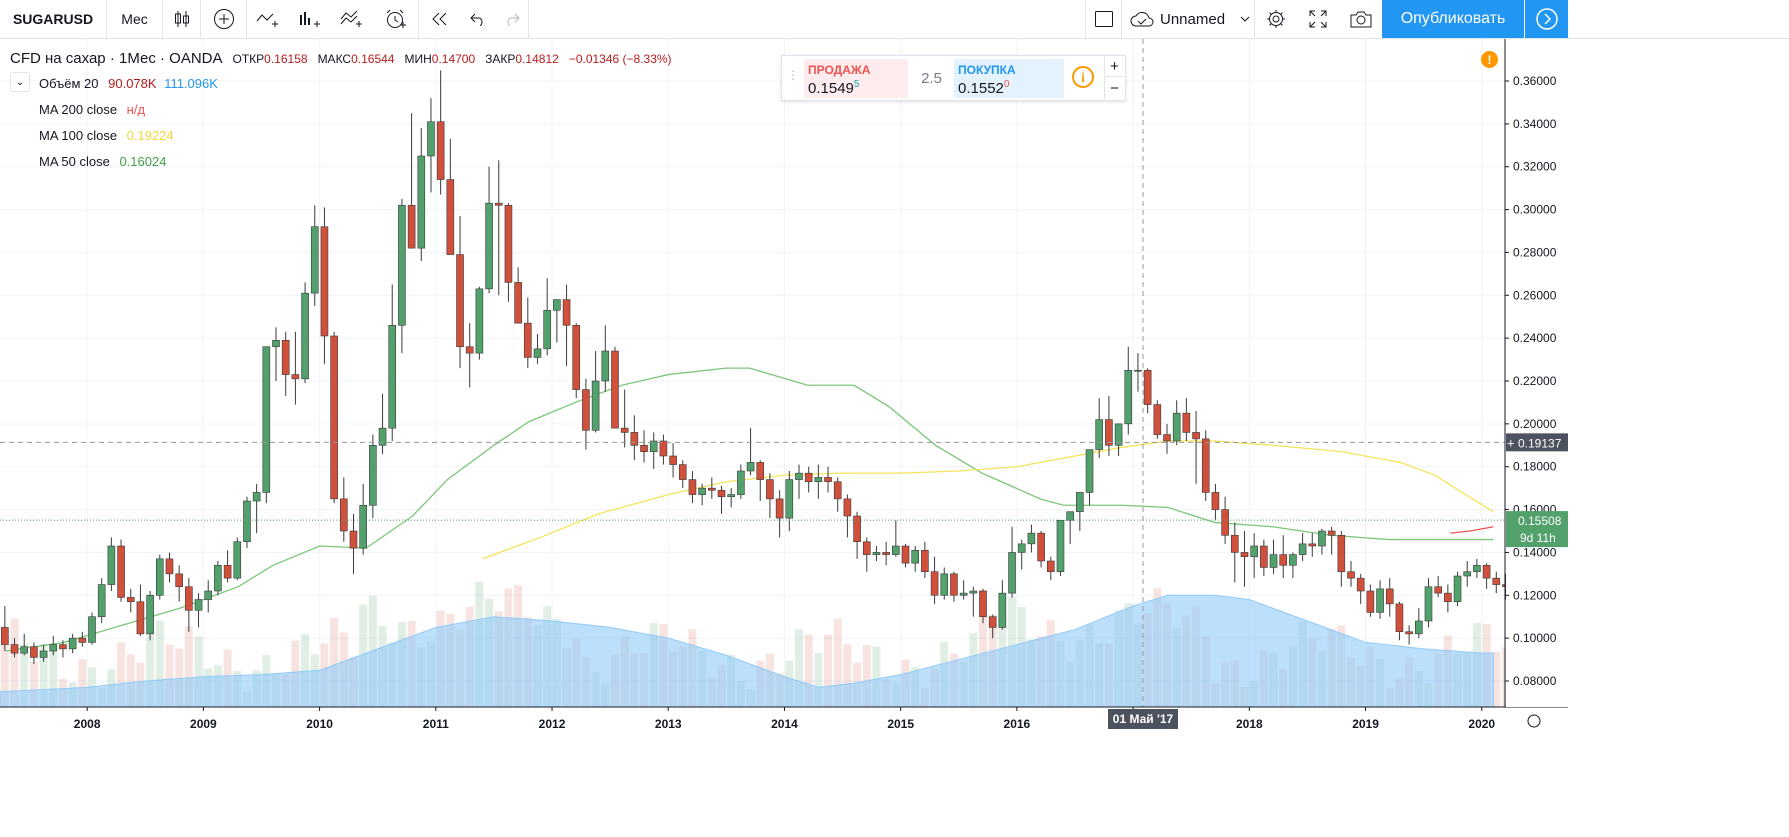 Image resolution: width=1789 pixels, height=837 pixels. Describe the element at coordinates (1009, 78) in the screenshot. I see `buy-button: ПОКУПКА 0.15520` at that location.